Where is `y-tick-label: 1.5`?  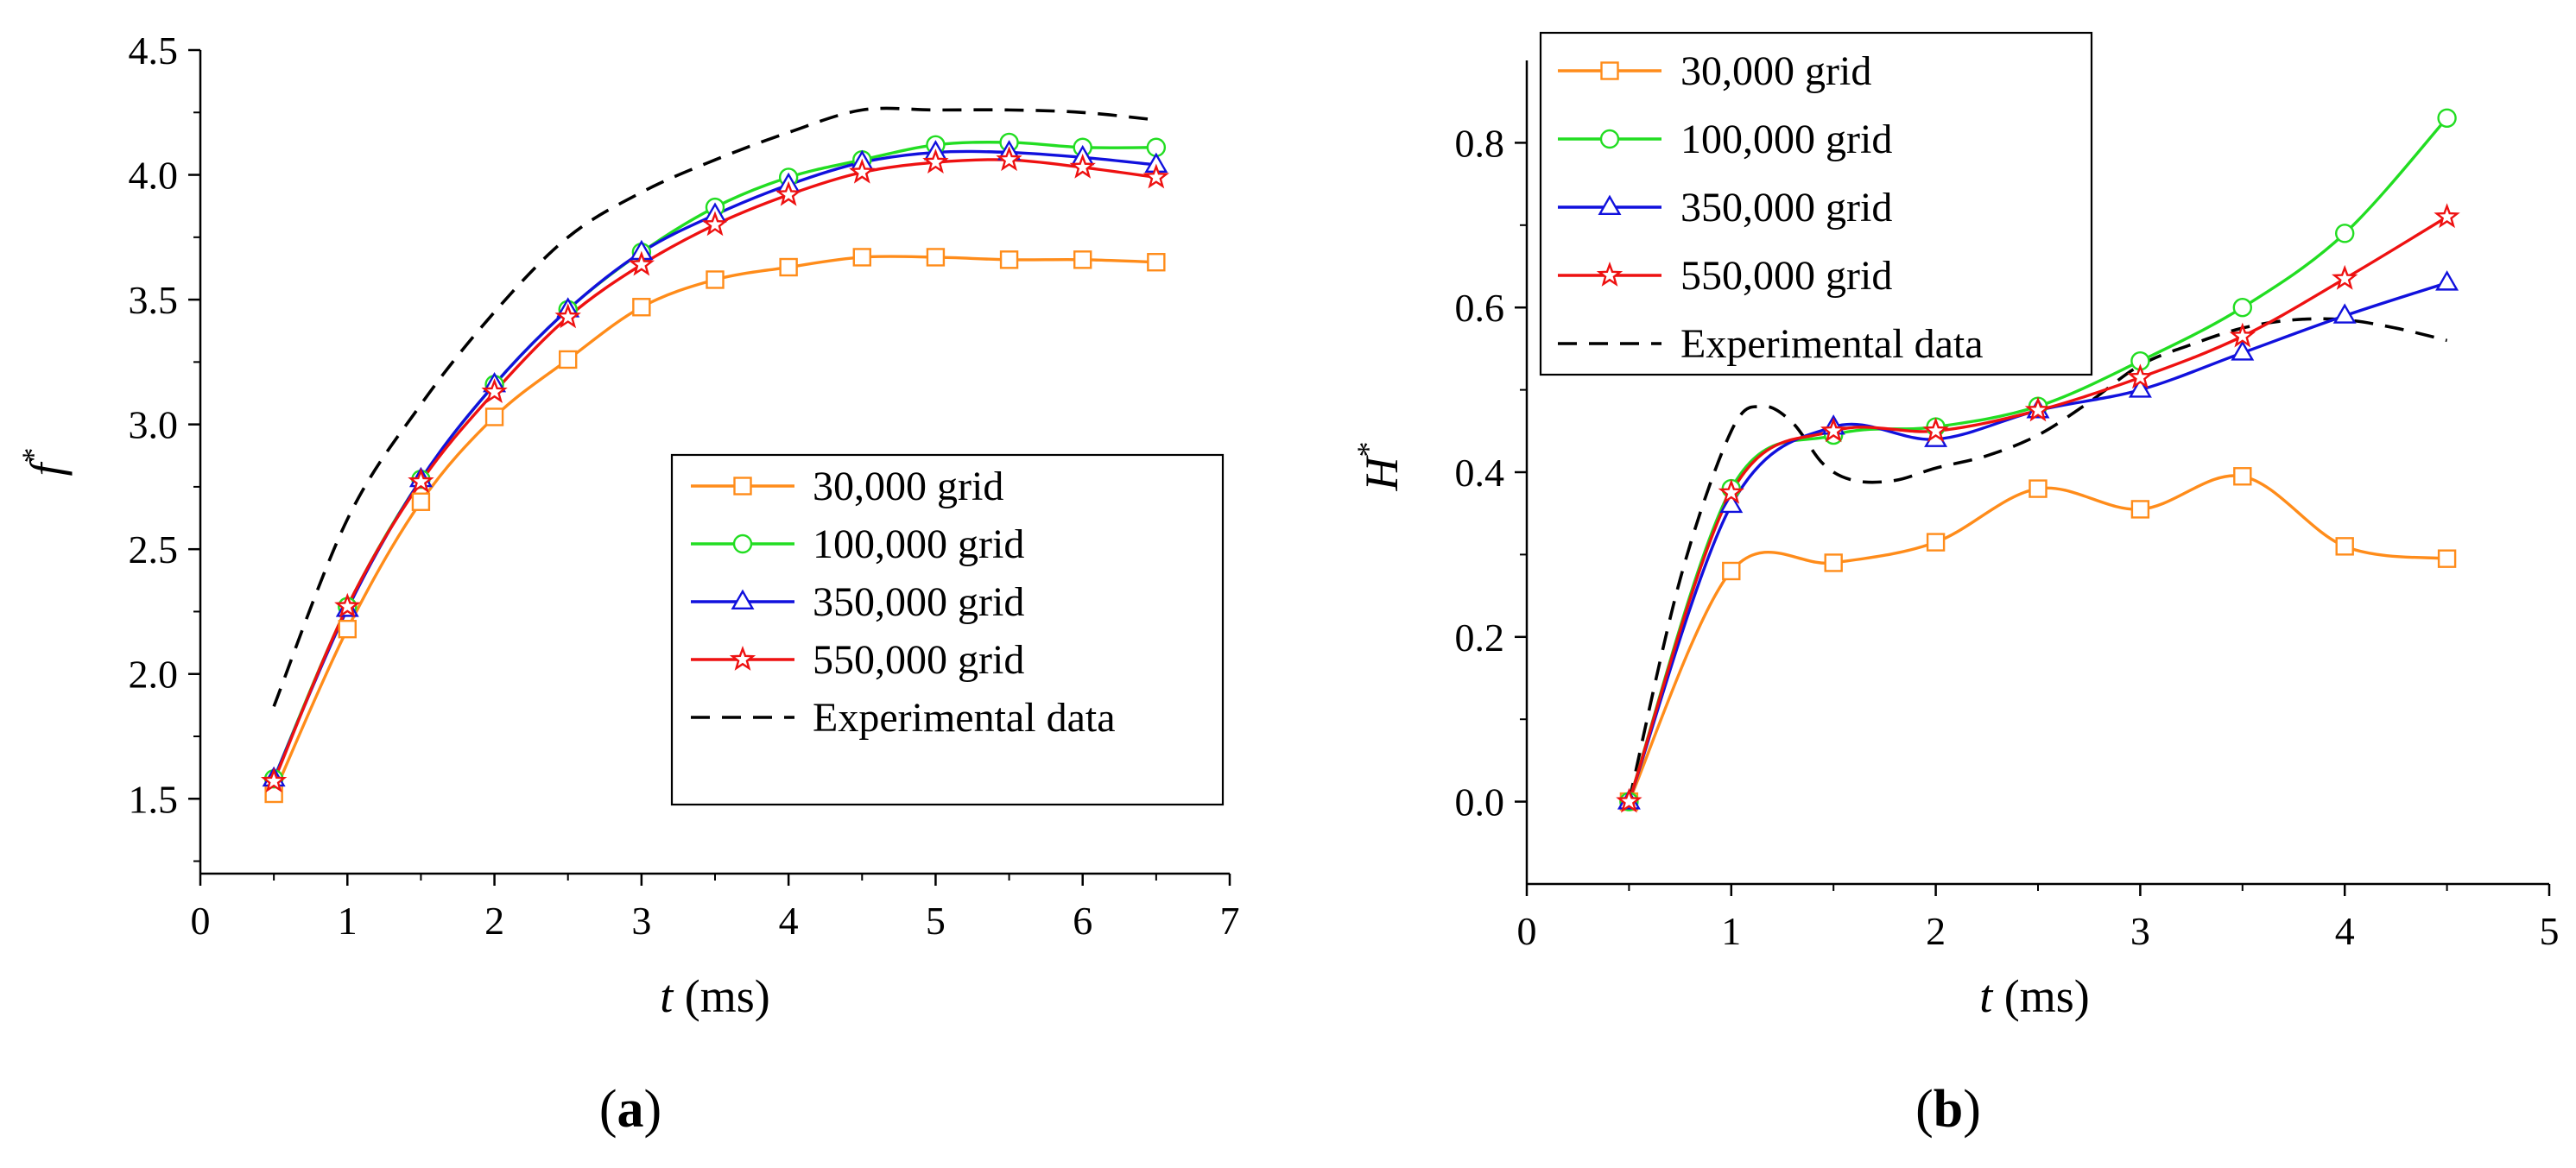 y-tick-label: 1.5 is located at coordinates (154, 799).